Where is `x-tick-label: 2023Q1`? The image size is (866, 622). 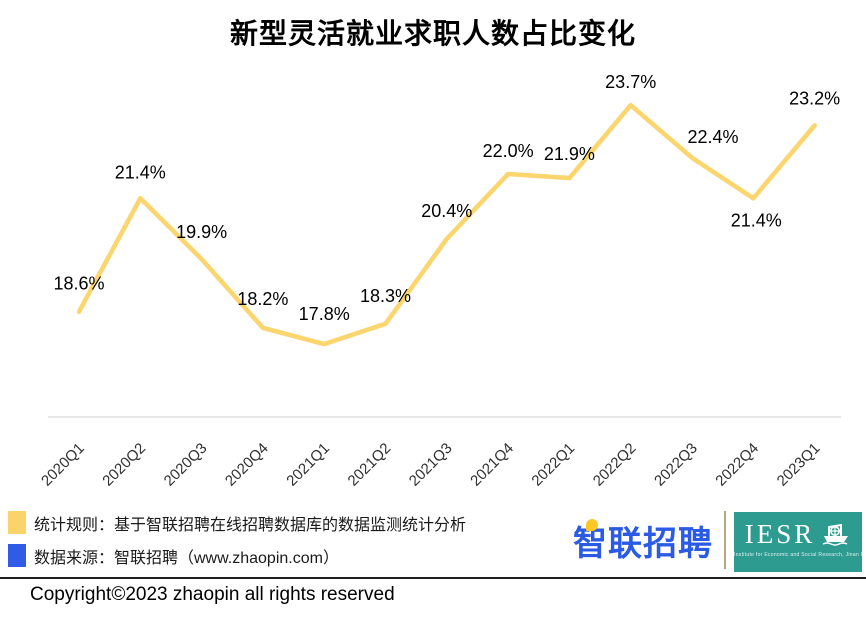
x-tick-label: 2023Q1 is located at coordinates (799, 465).